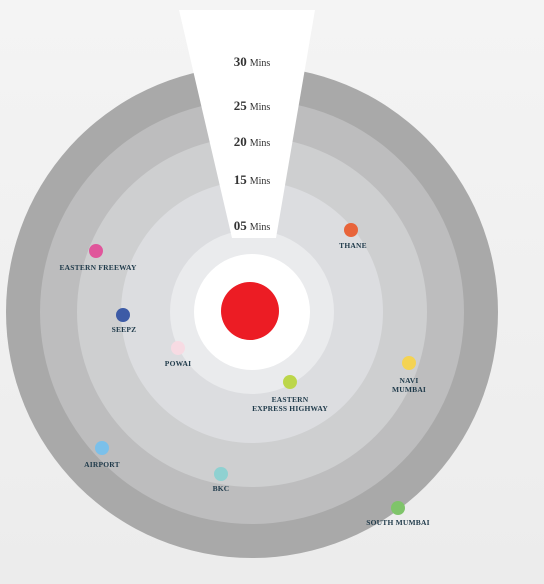  Describe the element at coordinates (408, 380) in the screenshot. I see `label-line: NAVI` at that location.